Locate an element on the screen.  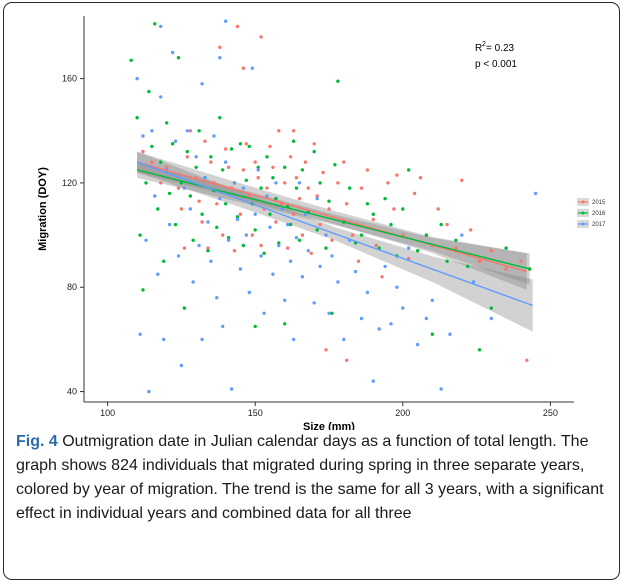
y-tick-label: 80 is located at coordinates (72, 287).